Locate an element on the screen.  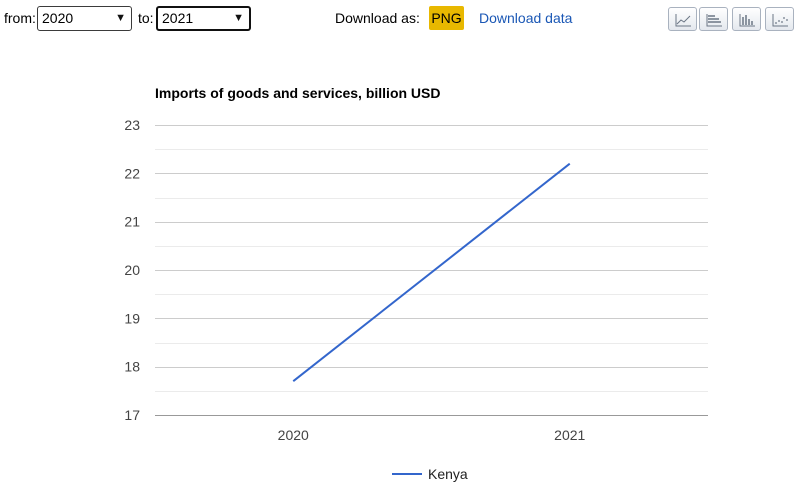
from-year-select: 2020 ▼ is located at coordinates (84, 18).